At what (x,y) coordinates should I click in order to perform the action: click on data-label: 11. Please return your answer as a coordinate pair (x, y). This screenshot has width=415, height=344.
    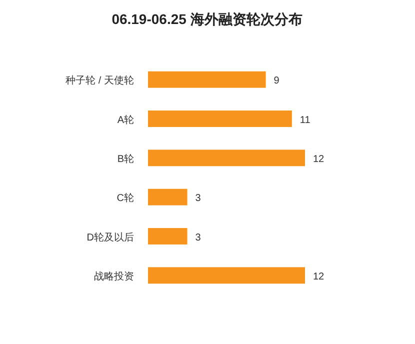
    Looking at the image, I should click on (305, 120).